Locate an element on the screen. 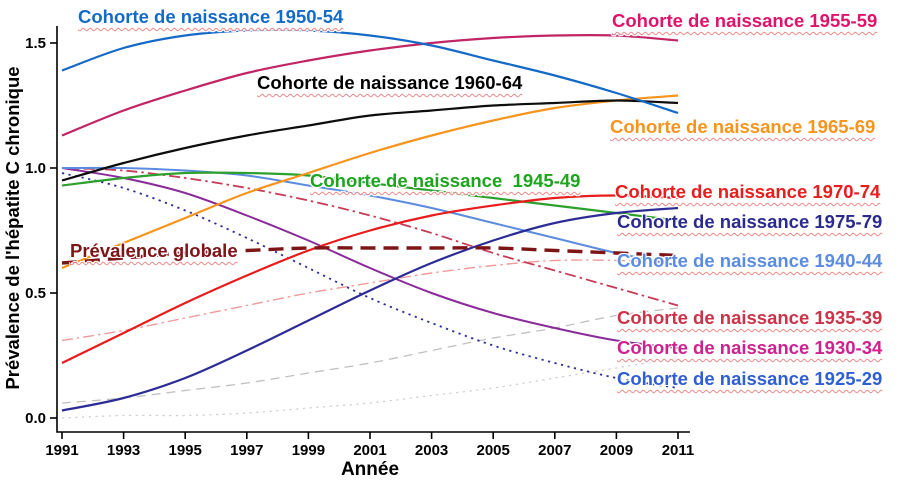 The image size is (913, 489). x-tick-label: 2011 is located at coordinates (678, 450).